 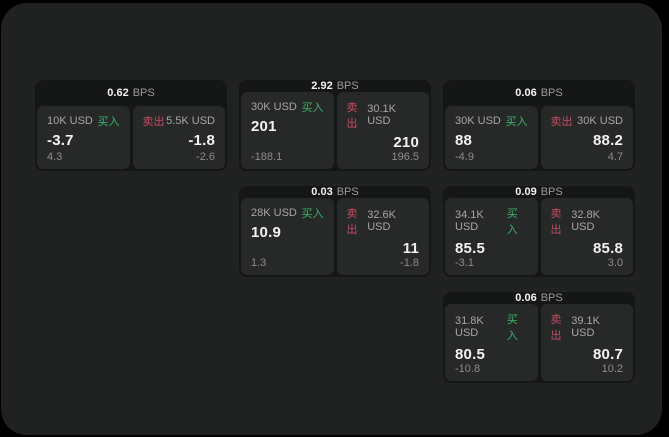 What do you see at coordinates (60, 140) in the screenshot?
I see `buy-price: -3.7` at bounding box center [60, 140].